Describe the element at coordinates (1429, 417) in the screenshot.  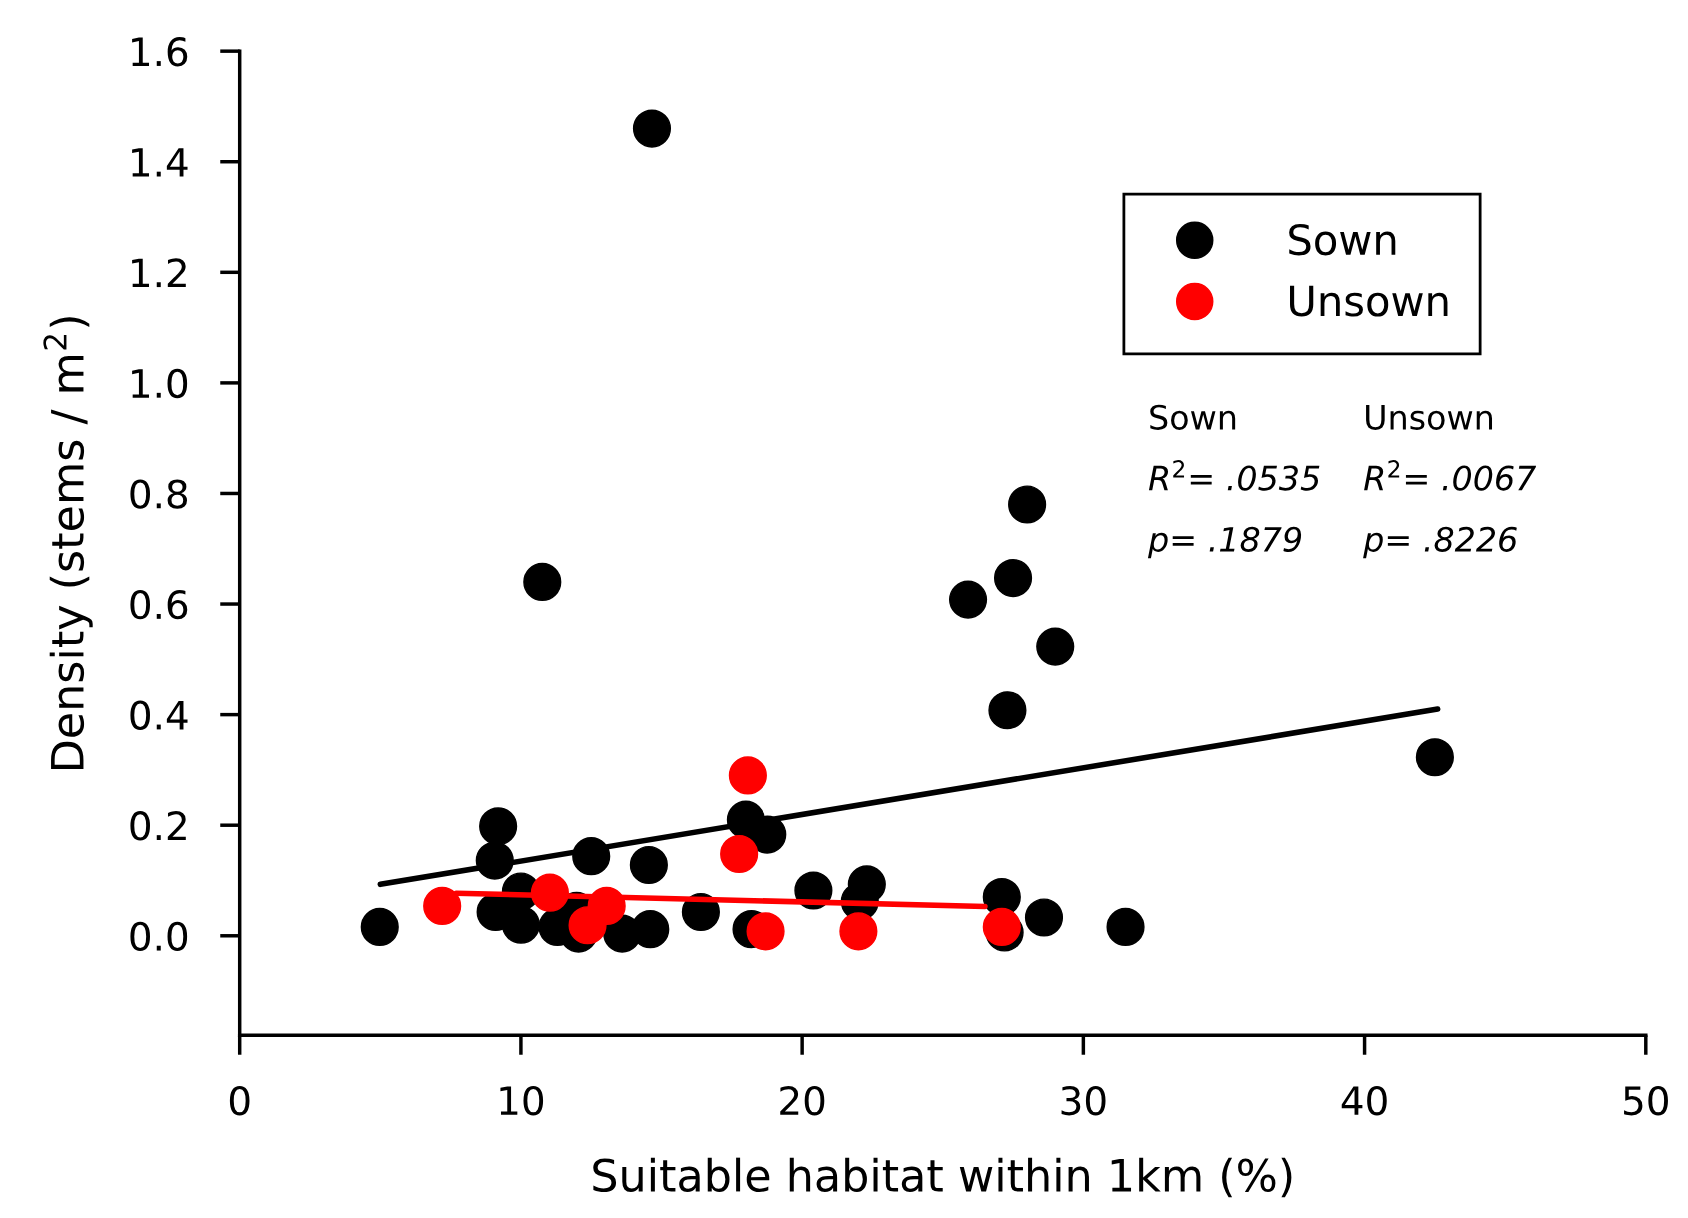
I see `annotation: Unsown` at that location.